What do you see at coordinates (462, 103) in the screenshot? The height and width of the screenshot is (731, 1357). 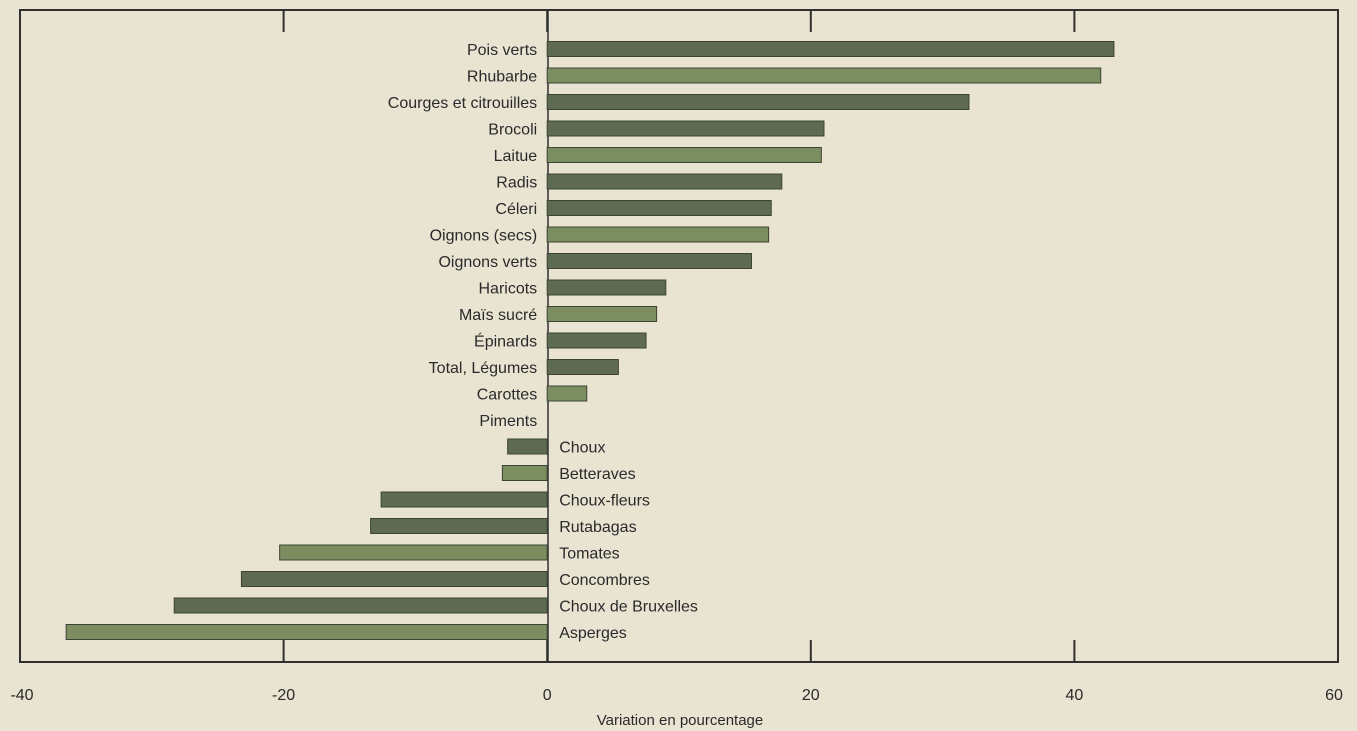 I see `category-label: Courges et citrouilles` at bounding box center [462, 103].